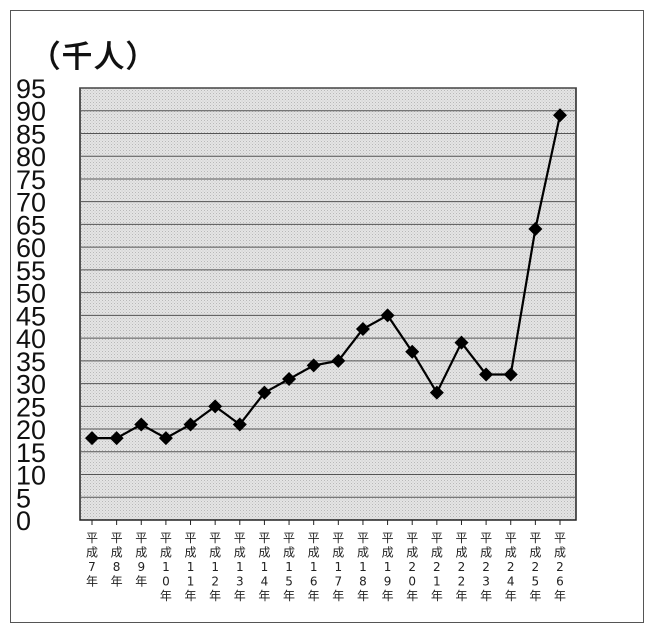 The width and height of the screenshot is (654, 633). I want to click on x-tick-label: 平成 1 0 年, so click(166, 567).